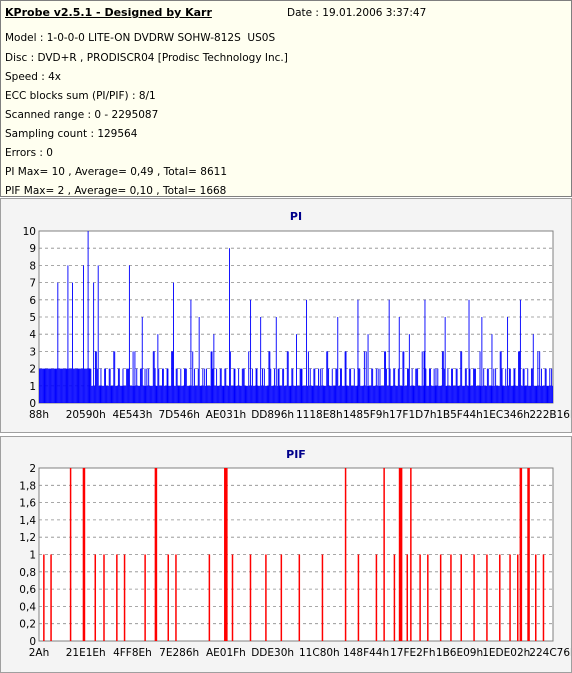 This screenshot has height=673, width=572. I want to click on pif-y-tick-label: 1,8, so click(27, 486).